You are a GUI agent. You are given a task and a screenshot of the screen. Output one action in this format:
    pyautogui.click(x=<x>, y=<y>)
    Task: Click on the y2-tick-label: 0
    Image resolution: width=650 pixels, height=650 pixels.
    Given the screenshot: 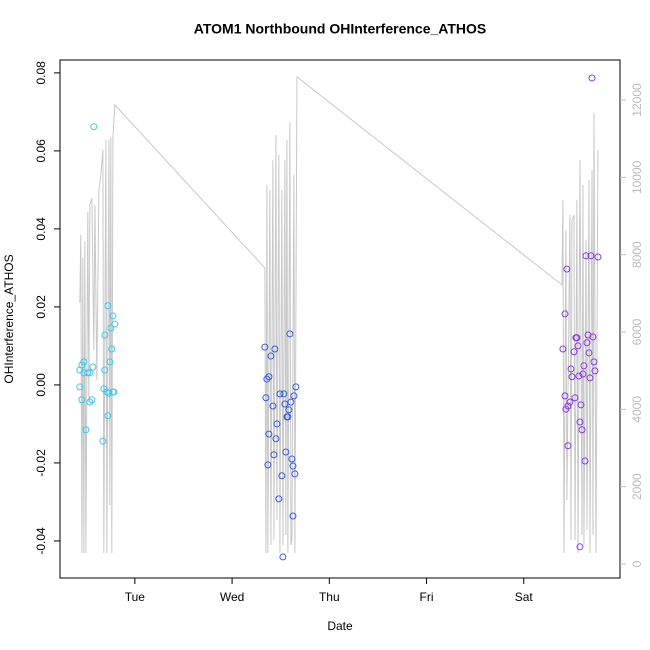 What is the action you would take?
    pyautogui.click(x=637, y=563)
    